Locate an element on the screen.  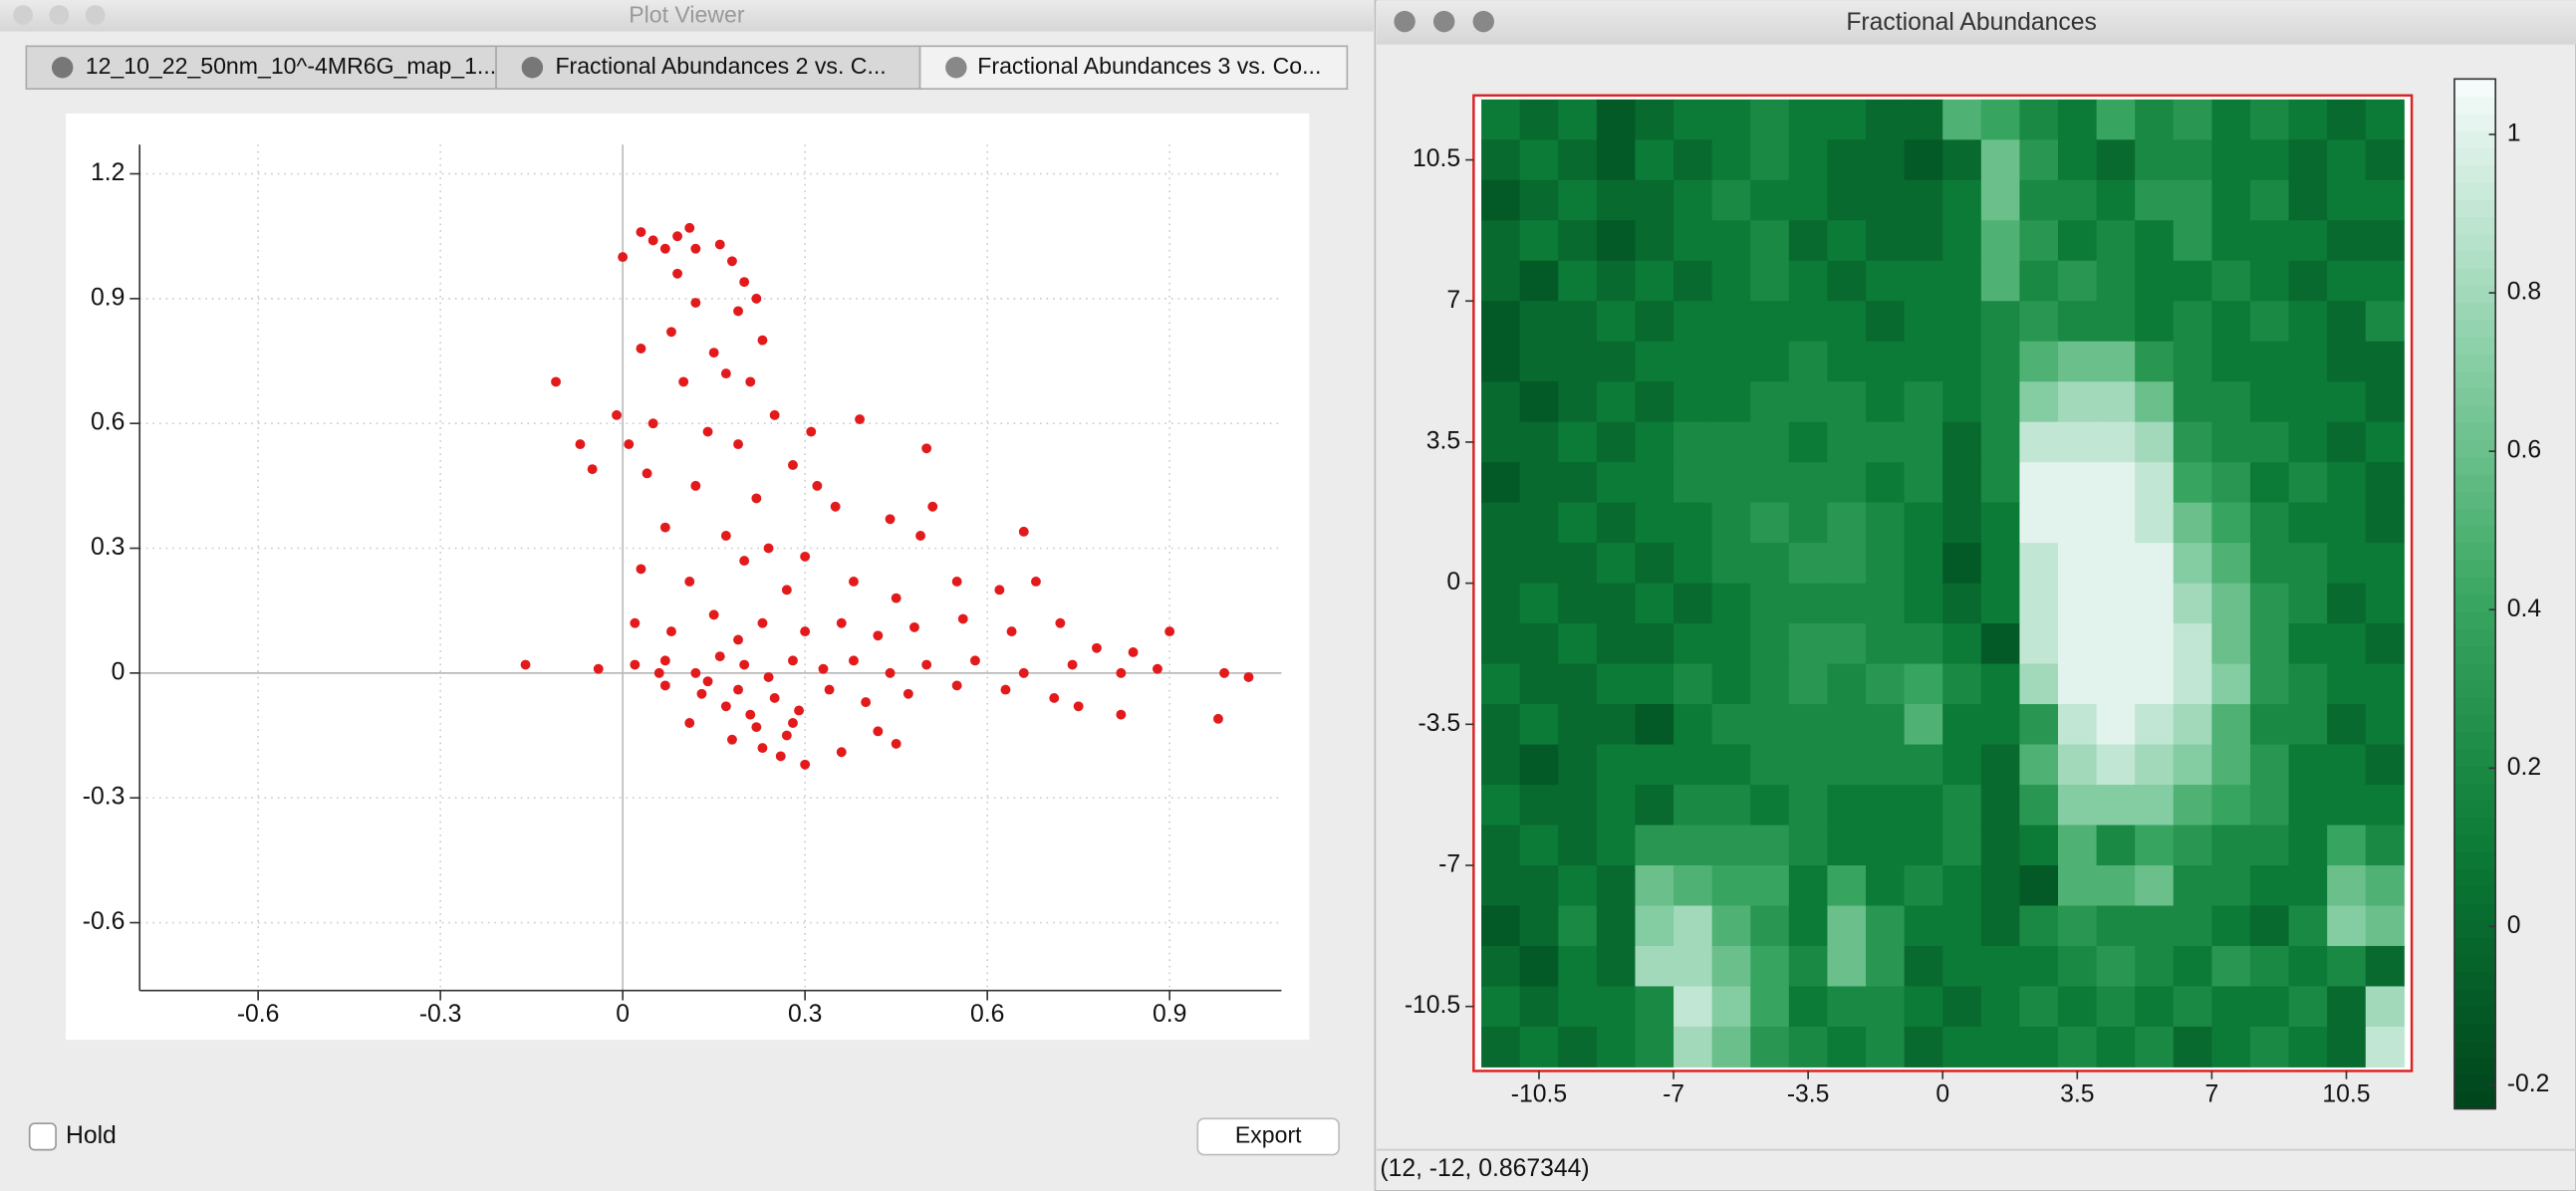
x-tick-label: 0 is located at coordinates (623, 1014).